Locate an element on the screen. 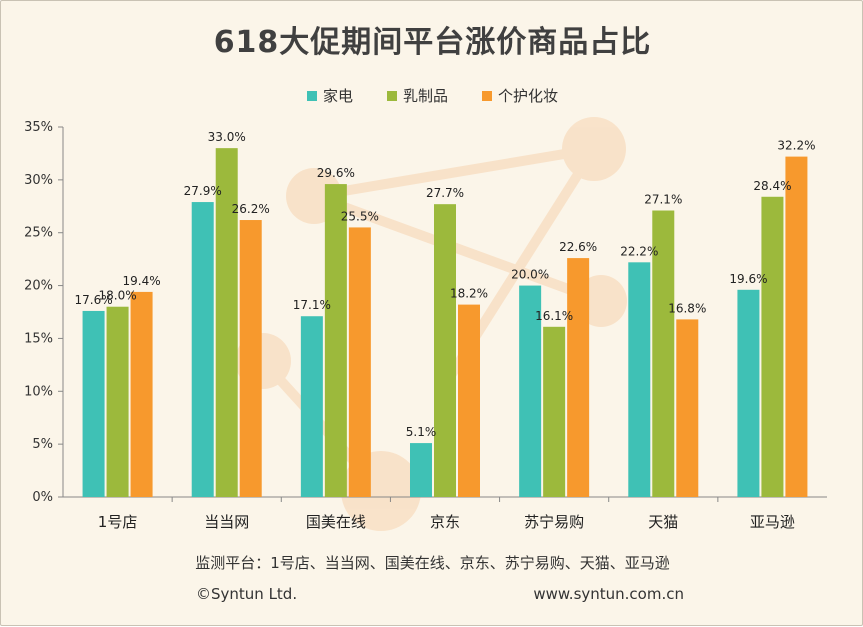 This screenshot has height=627, width=863. data-label: 29.6% is located at coordinates (336, 173).